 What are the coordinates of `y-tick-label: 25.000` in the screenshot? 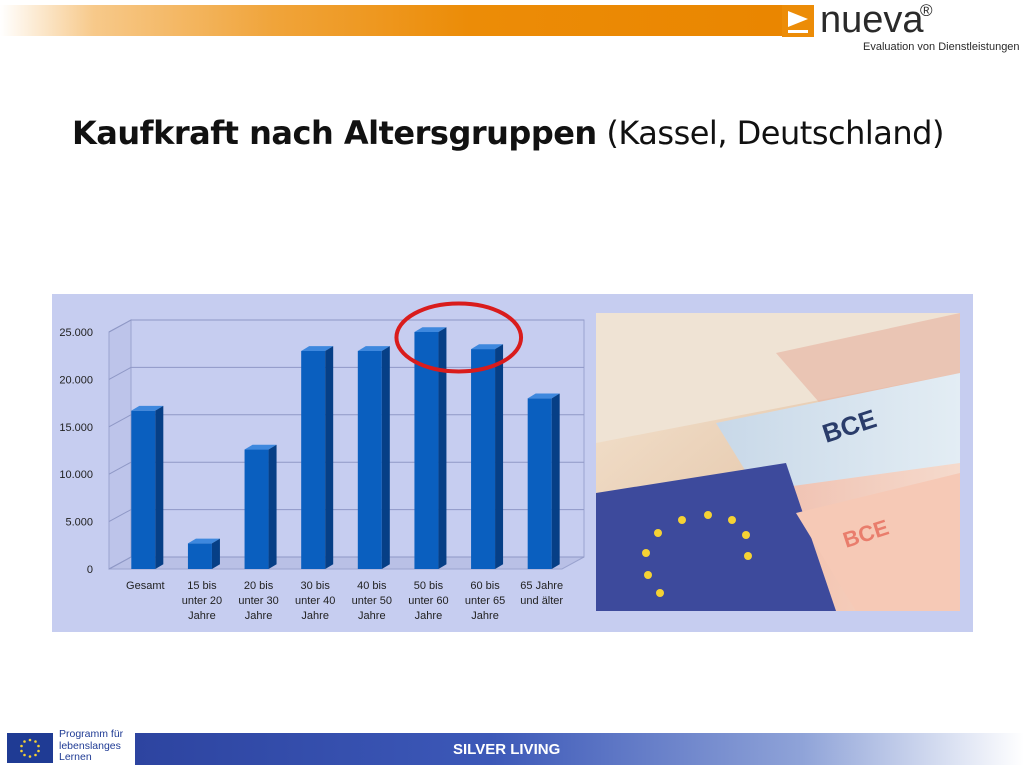 It's located at (76, 333).